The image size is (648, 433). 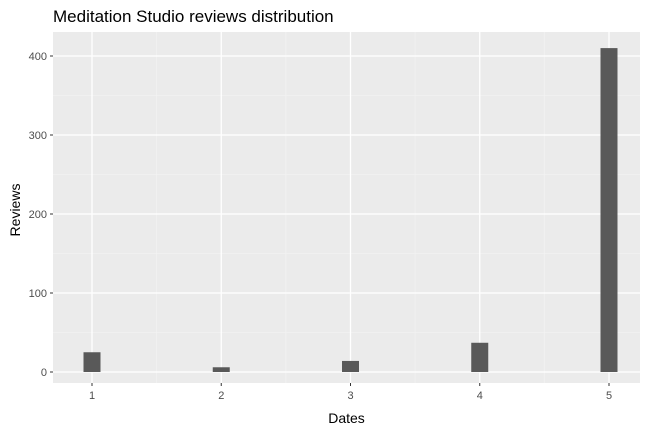 What do you see at coordinates (38, 294) in the screenshot?
I see `y-tick-label: 100` at bounding box center [38, 294].